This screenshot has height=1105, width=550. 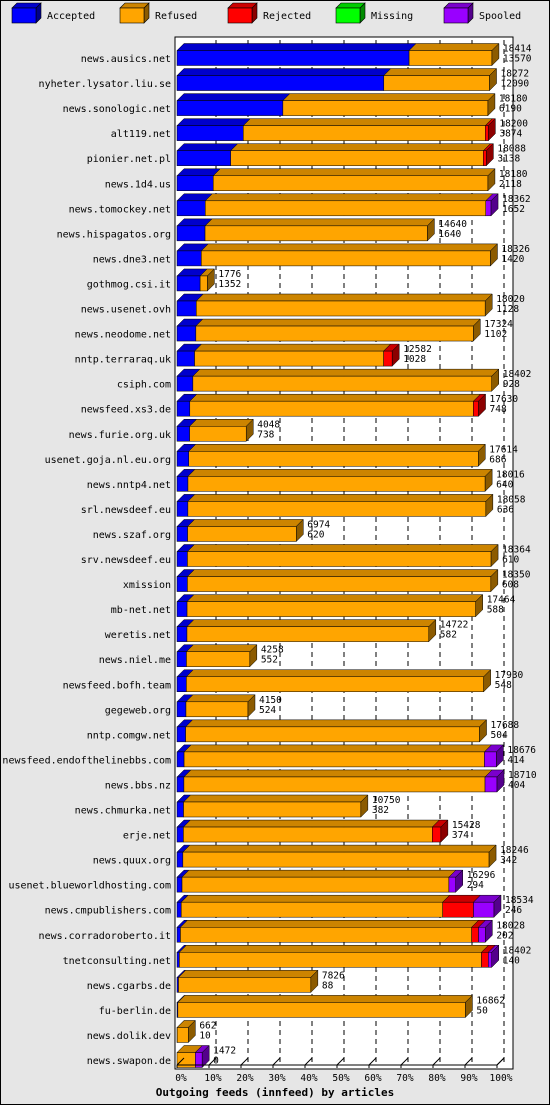 What do you see at coordinates (468, 1078) in the screenshot?
I see `x-tick-label: 90%` at bounding box center [468, 1078].